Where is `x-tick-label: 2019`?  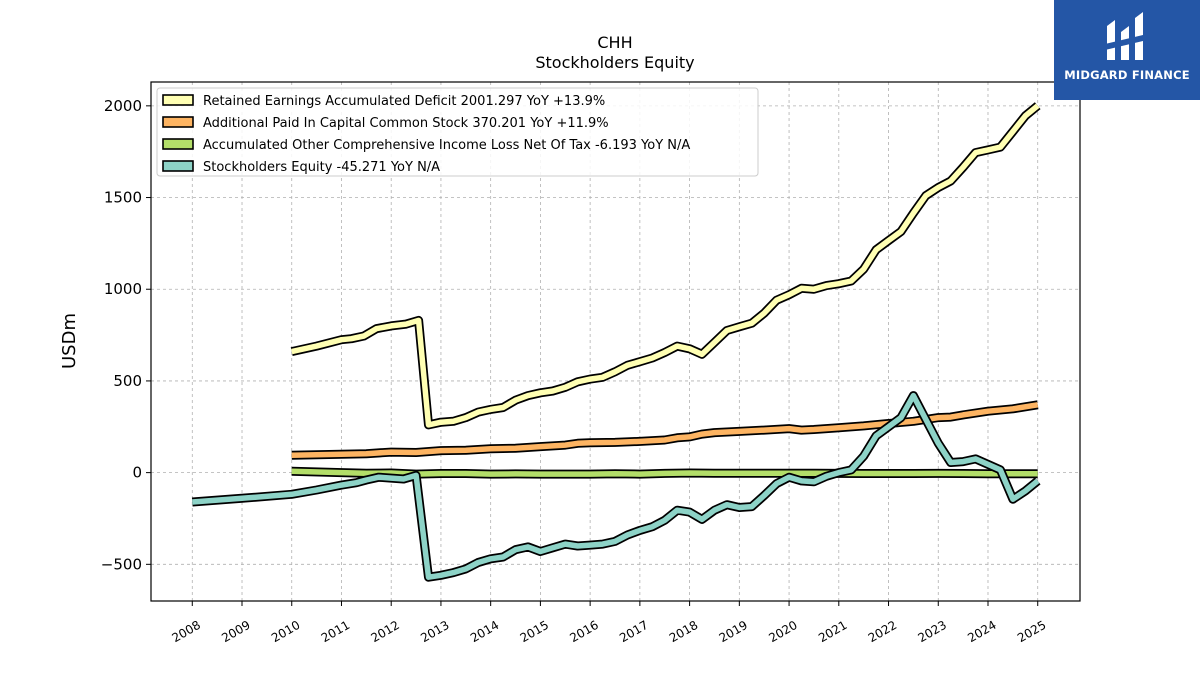 x-tick-label: 2019 is located at coordinates (733, 631).